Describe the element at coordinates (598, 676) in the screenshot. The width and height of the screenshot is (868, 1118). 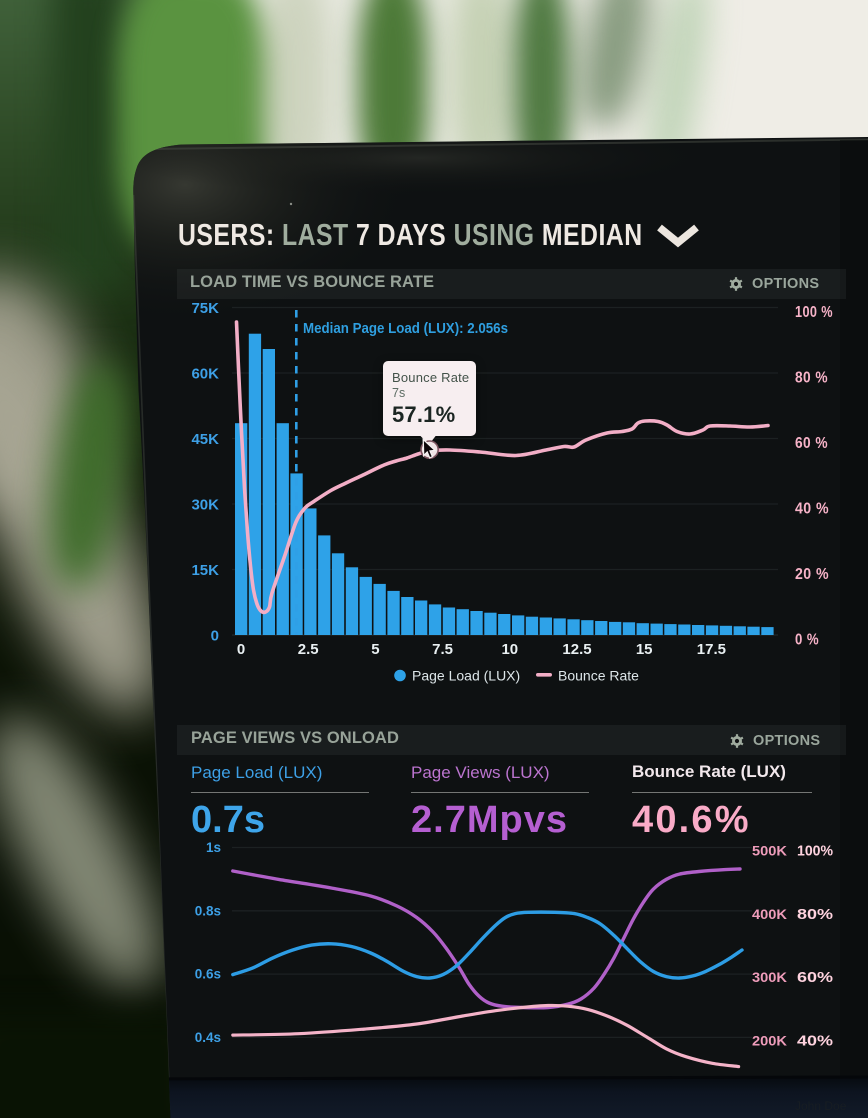
I see `svg-text: Bounce Rate` at that location.